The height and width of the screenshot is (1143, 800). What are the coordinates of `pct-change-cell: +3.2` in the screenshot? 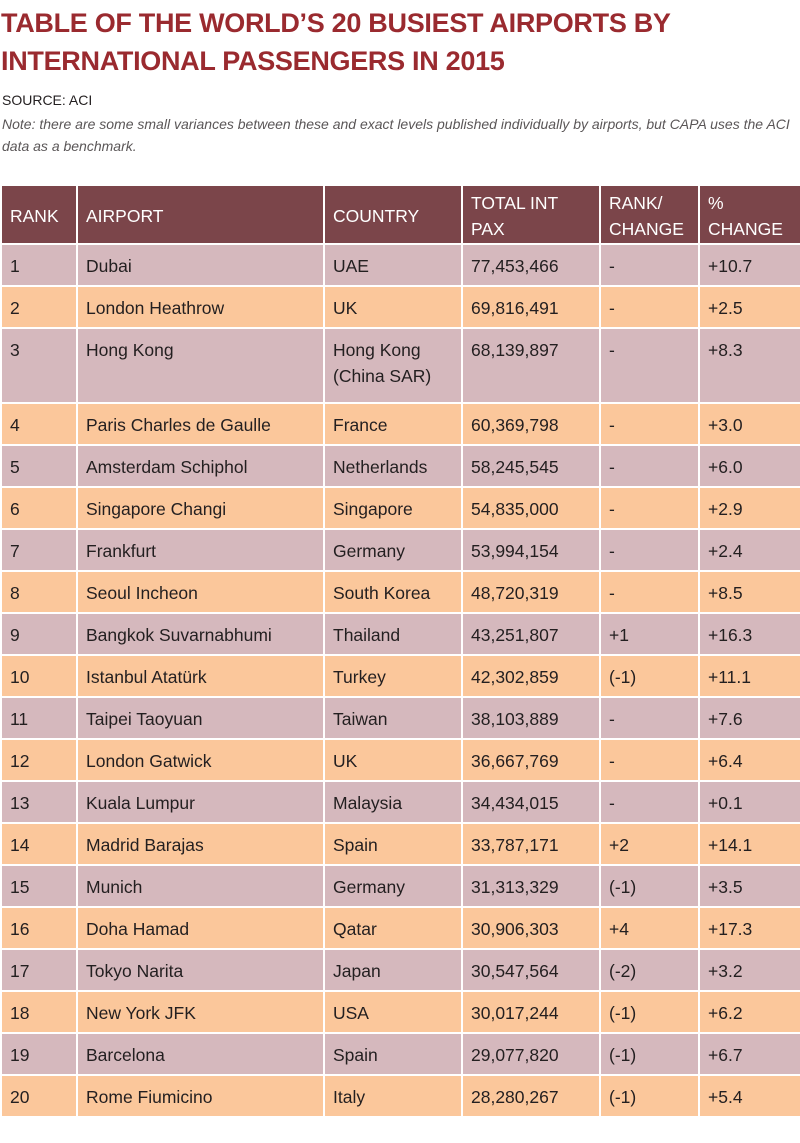 It's located at (749, 970).